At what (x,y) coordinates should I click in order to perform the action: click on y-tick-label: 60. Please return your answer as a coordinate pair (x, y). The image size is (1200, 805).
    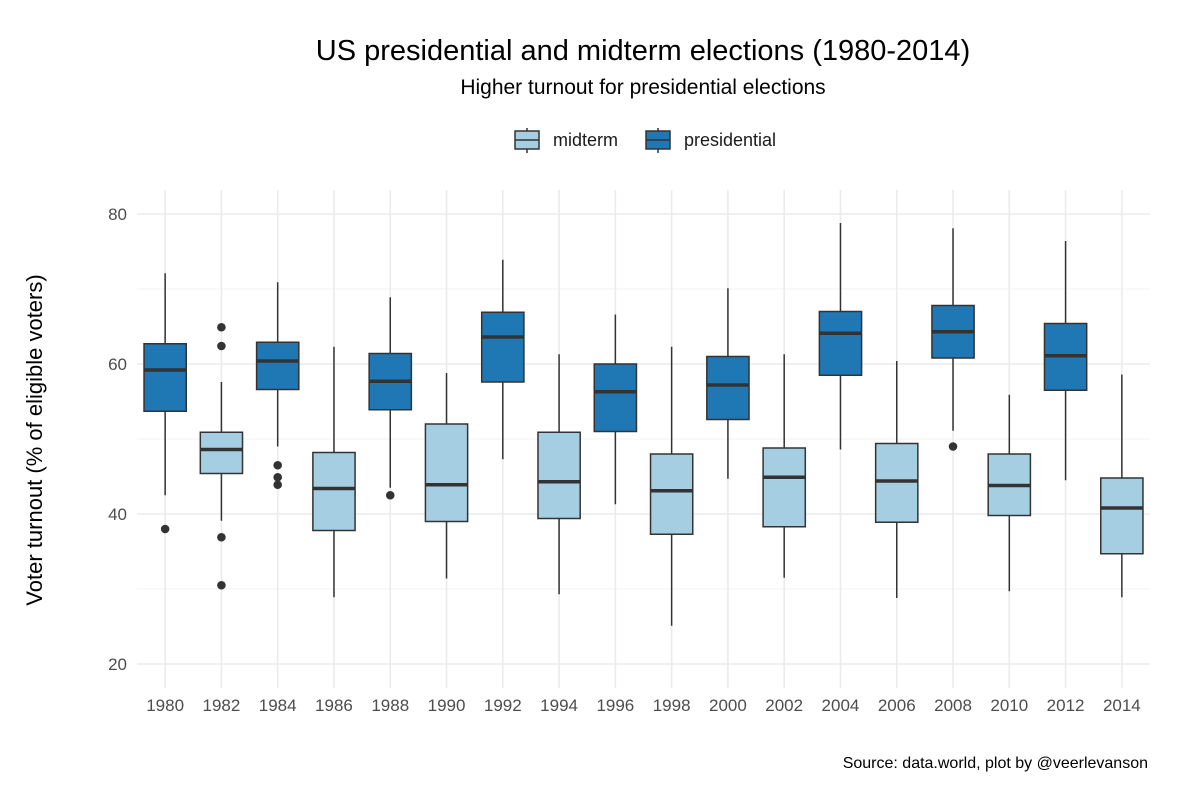
    Looking at the image, I should click on (117, 364).